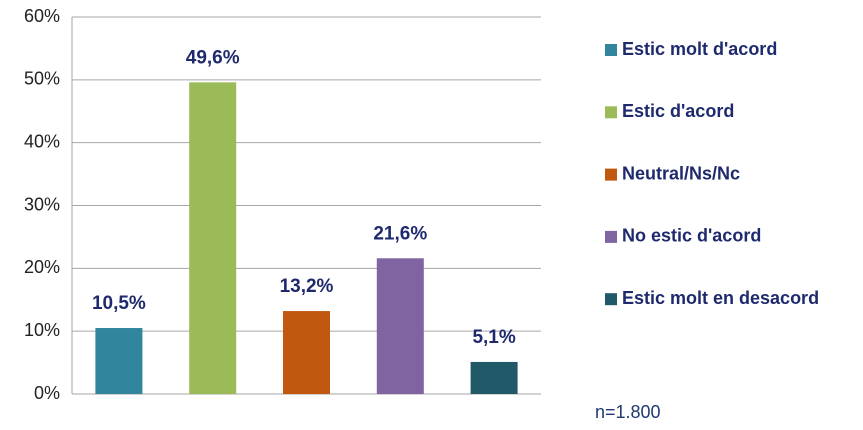 This screenshot has height=430, width=863. I want to click on annotation: n=1.800, so click(628, 412).